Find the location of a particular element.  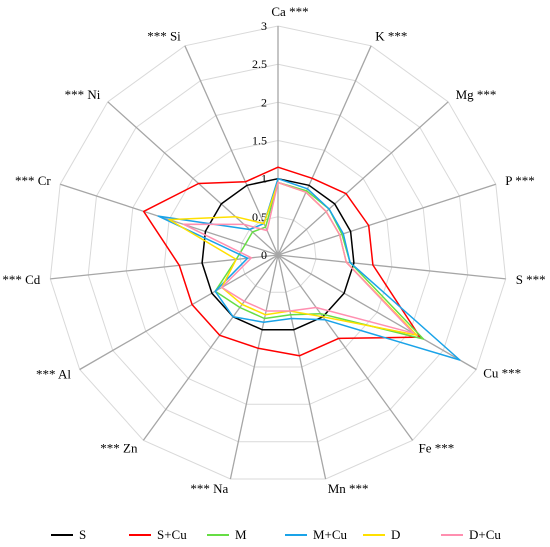

grid-ring is located at coordinates (278, 254).